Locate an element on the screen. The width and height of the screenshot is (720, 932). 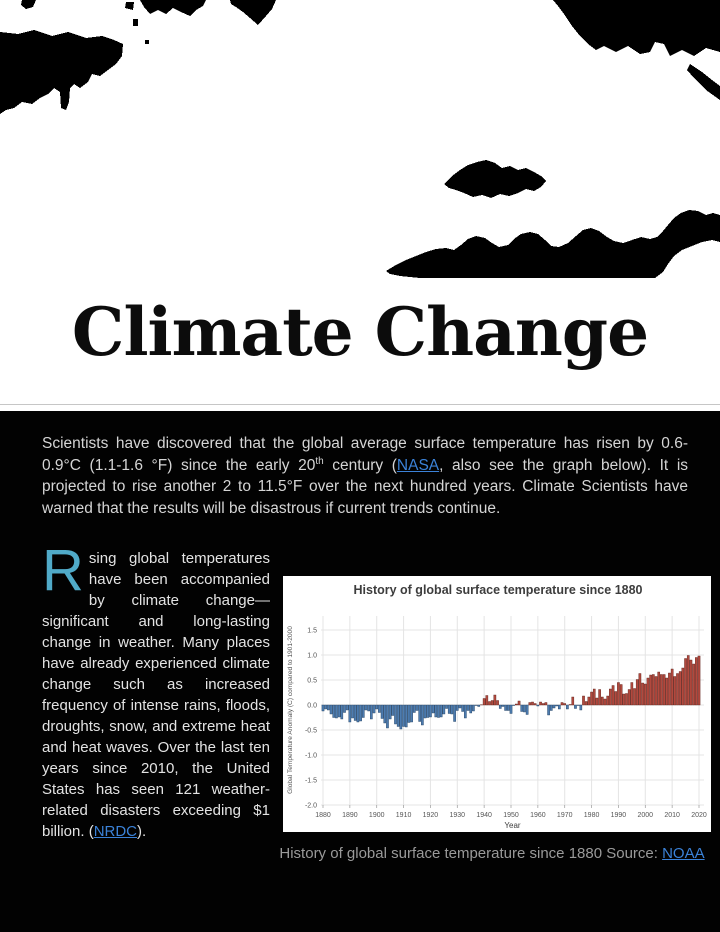
svg-text: 0.5 is located at coordinates (312, 681).